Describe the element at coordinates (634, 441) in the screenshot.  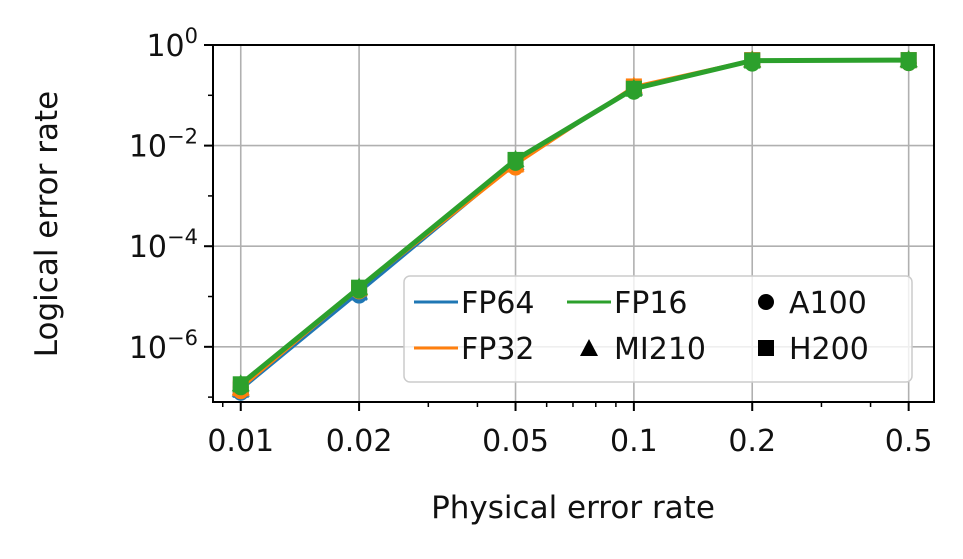
I see `x-tick-label: 0.1` at that location.